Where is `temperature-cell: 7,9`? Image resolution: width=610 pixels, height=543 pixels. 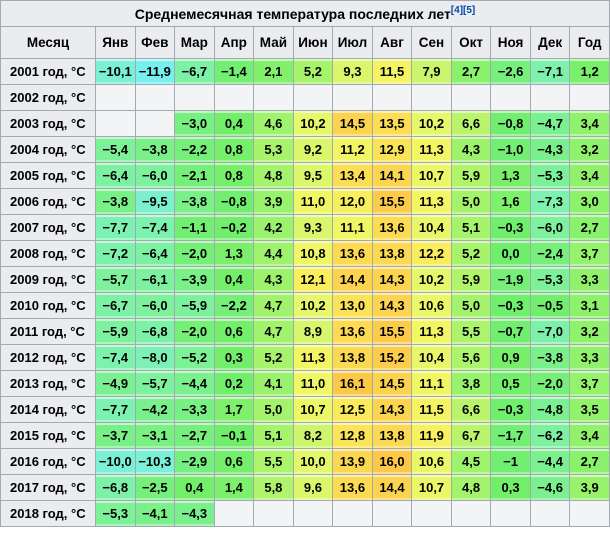 temperature-cell: 7,9 is located at coordinates (431, 71).